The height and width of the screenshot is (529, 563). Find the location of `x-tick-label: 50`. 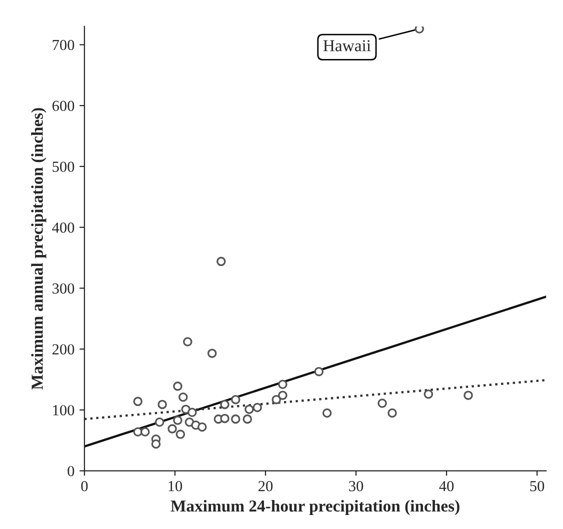

x-tick-label: 50 is located at coordinates (537, 486).